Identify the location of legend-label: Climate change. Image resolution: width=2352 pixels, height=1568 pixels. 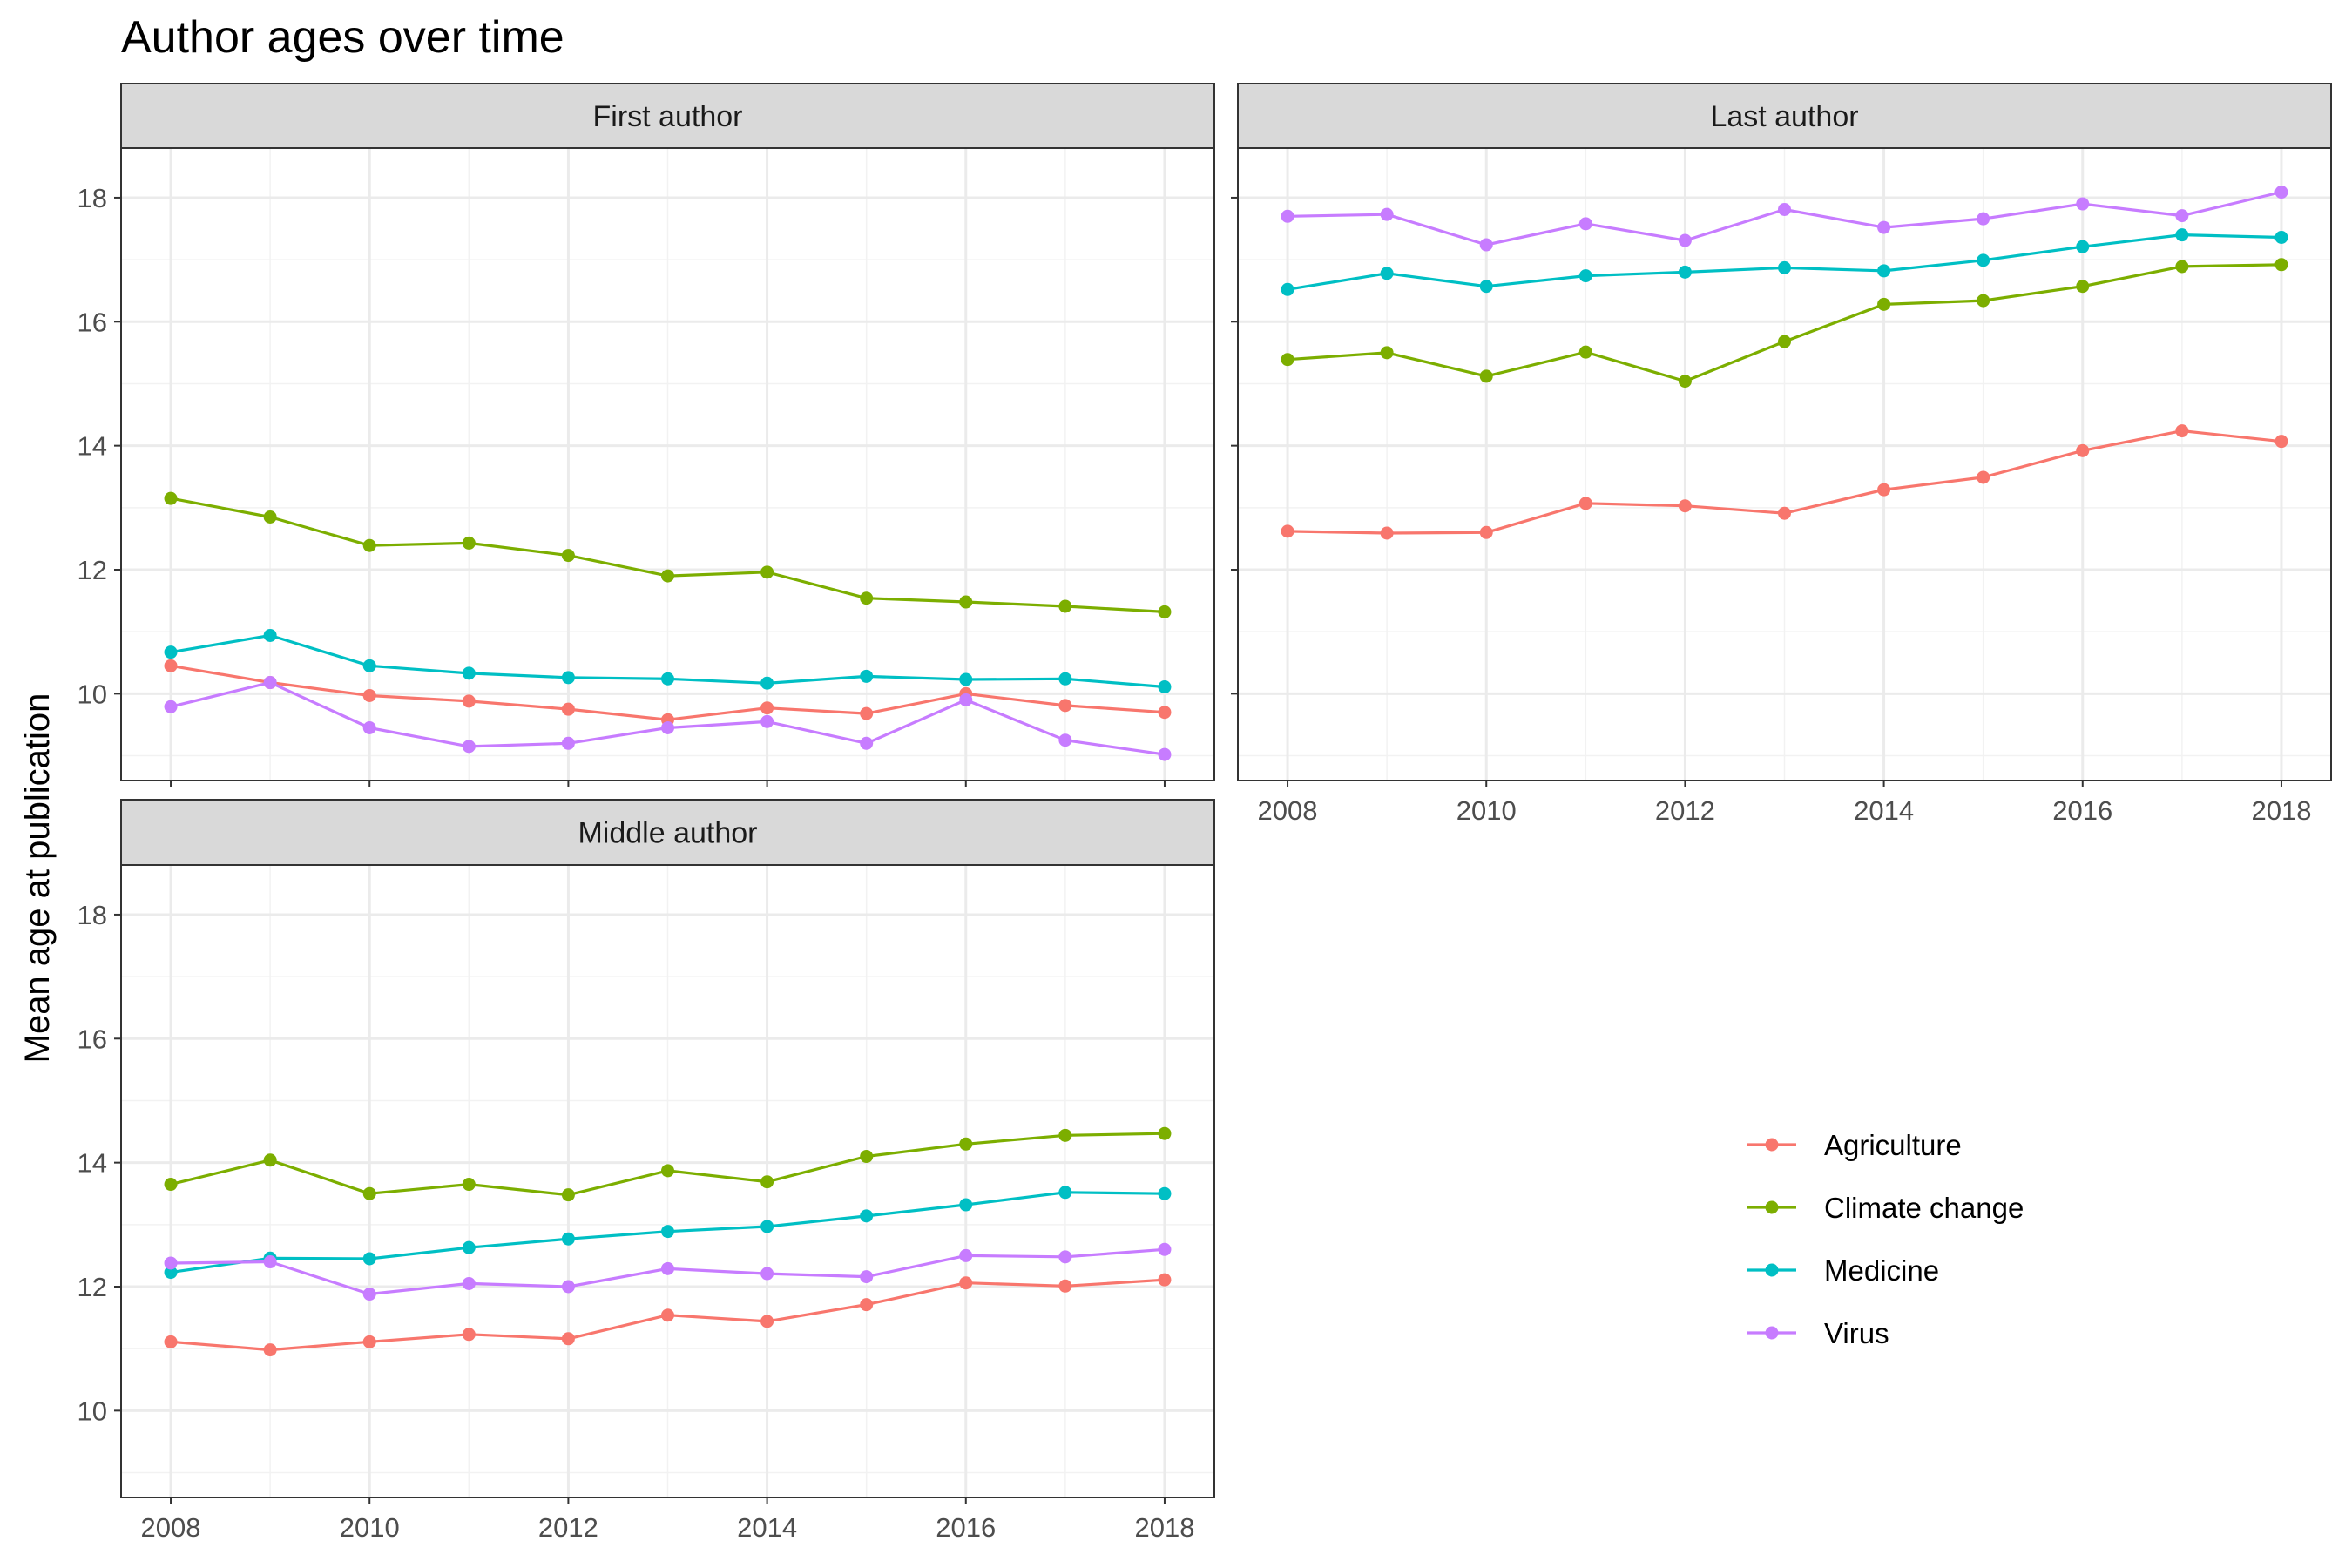
(1924, 1208).